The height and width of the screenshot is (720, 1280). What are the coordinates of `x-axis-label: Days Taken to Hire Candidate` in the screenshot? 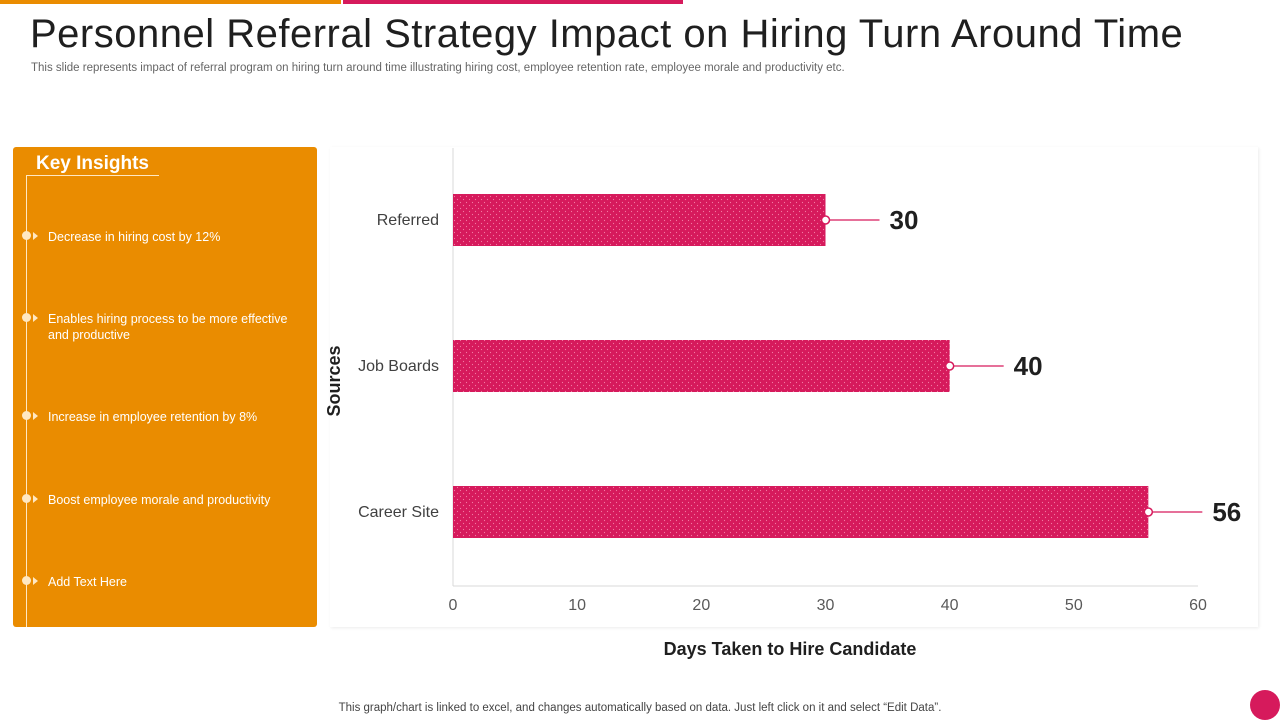 It's located at (790, 649).